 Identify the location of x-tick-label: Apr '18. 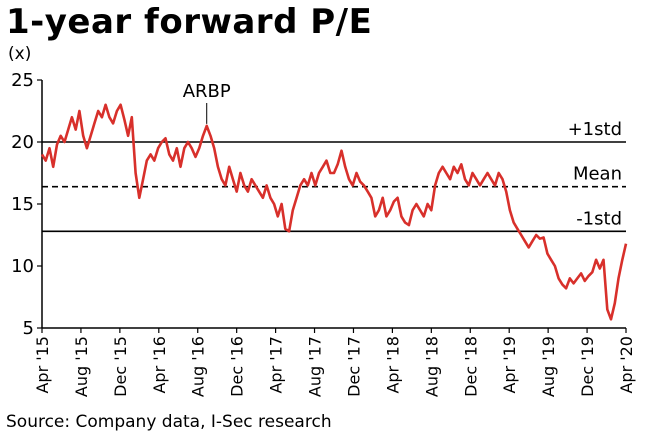
(392, 365).